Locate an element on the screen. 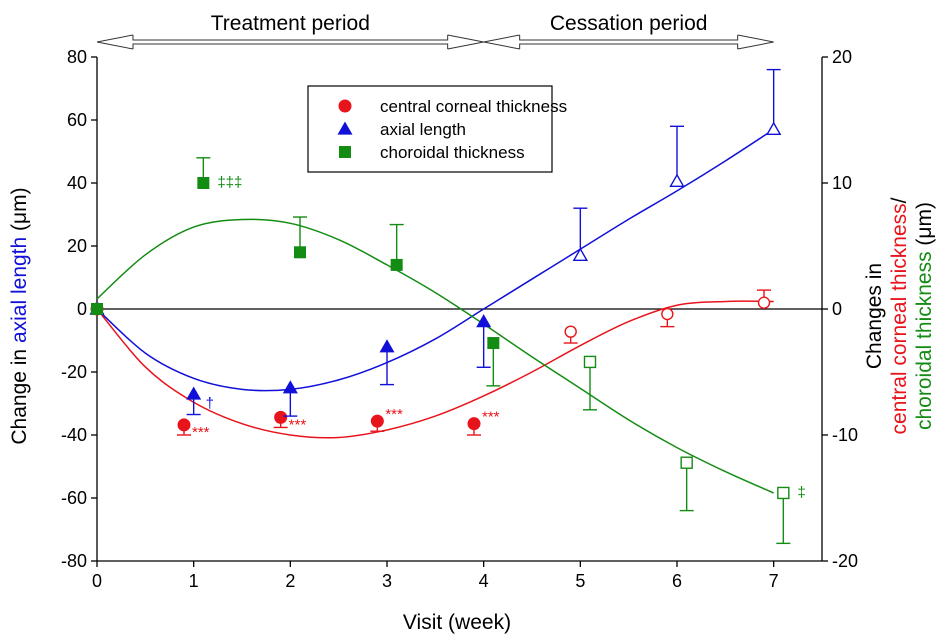  point-annotation: † is located at coordinates (210, 403).